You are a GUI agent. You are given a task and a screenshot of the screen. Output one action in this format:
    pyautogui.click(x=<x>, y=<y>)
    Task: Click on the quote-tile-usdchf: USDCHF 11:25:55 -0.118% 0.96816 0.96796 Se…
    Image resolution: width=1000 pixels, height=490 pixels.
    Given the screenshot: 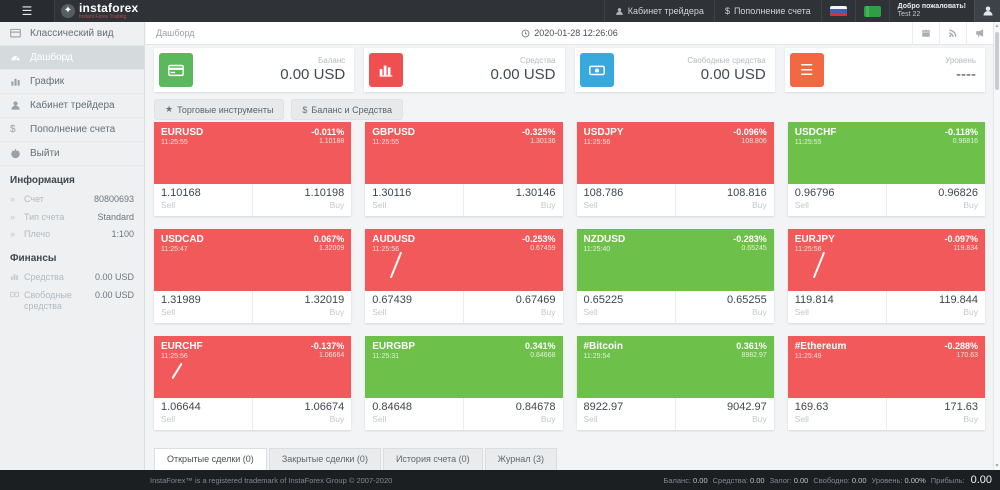 What is the action you would take?
    pyautogui.click(x=886, y=169)
    